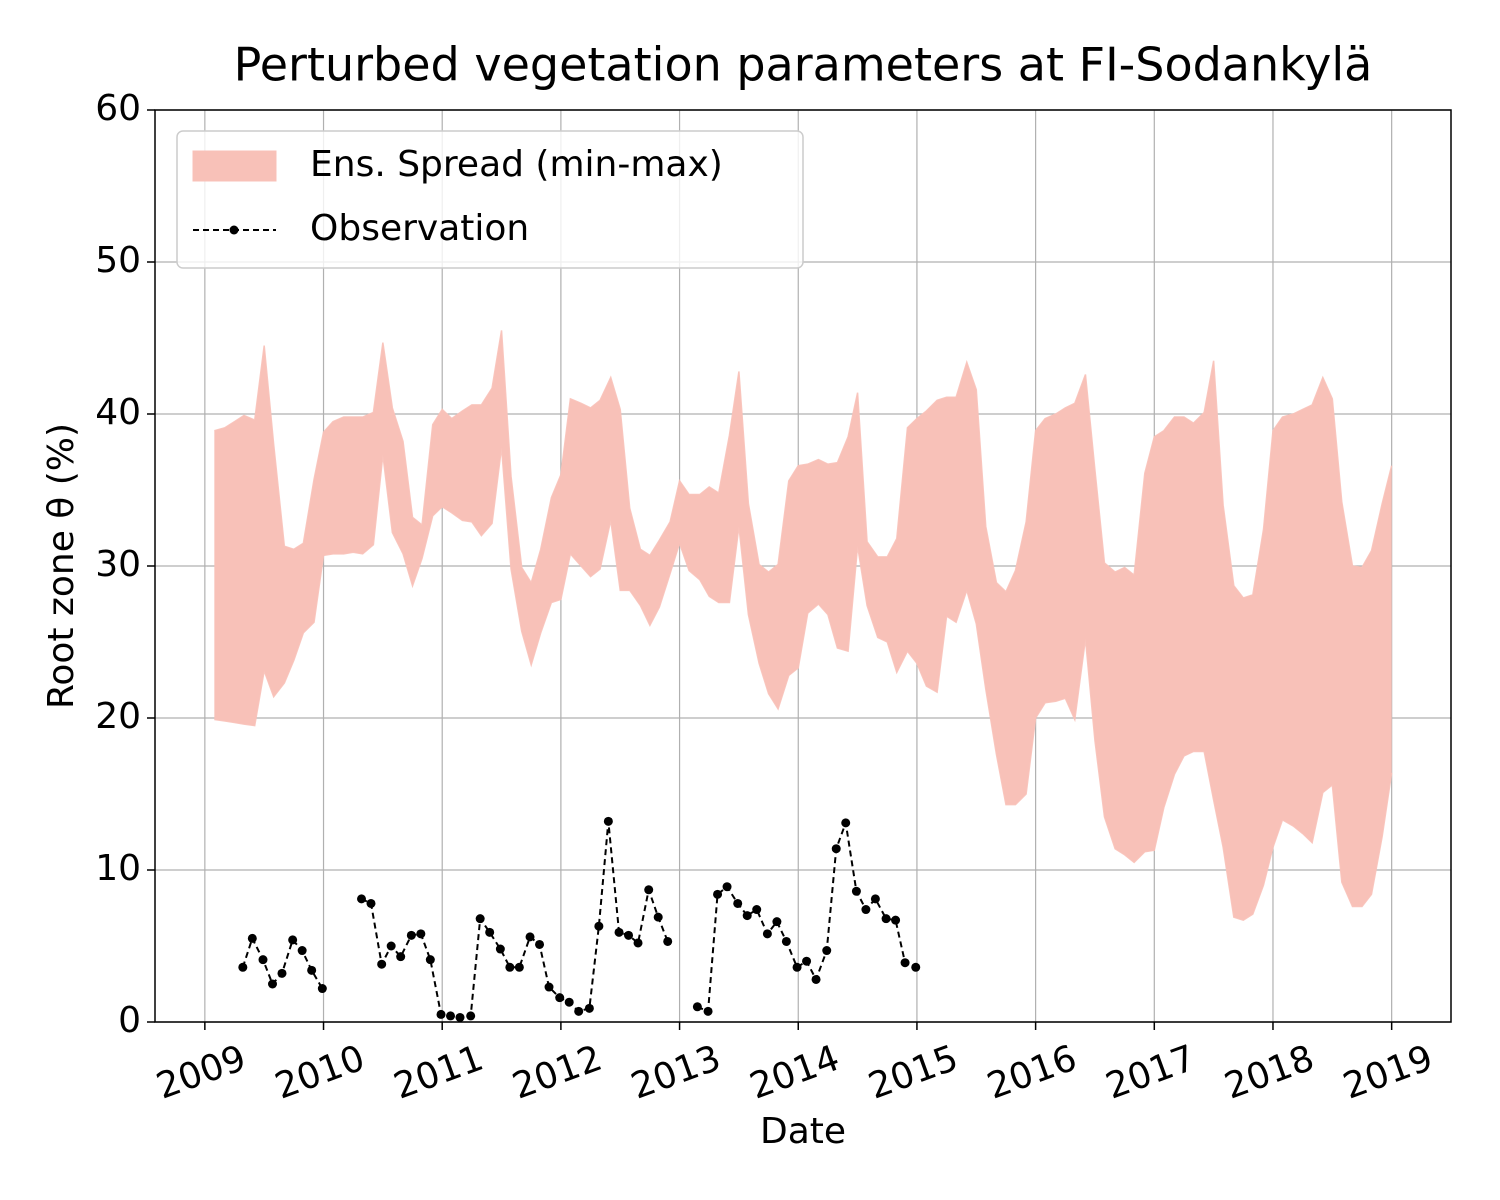 Image resolution: width=1500 pixels, height=1200 pixels. Describe the element at coordinates (579, 918) in the screenshot. I see `obs-line` at that location.